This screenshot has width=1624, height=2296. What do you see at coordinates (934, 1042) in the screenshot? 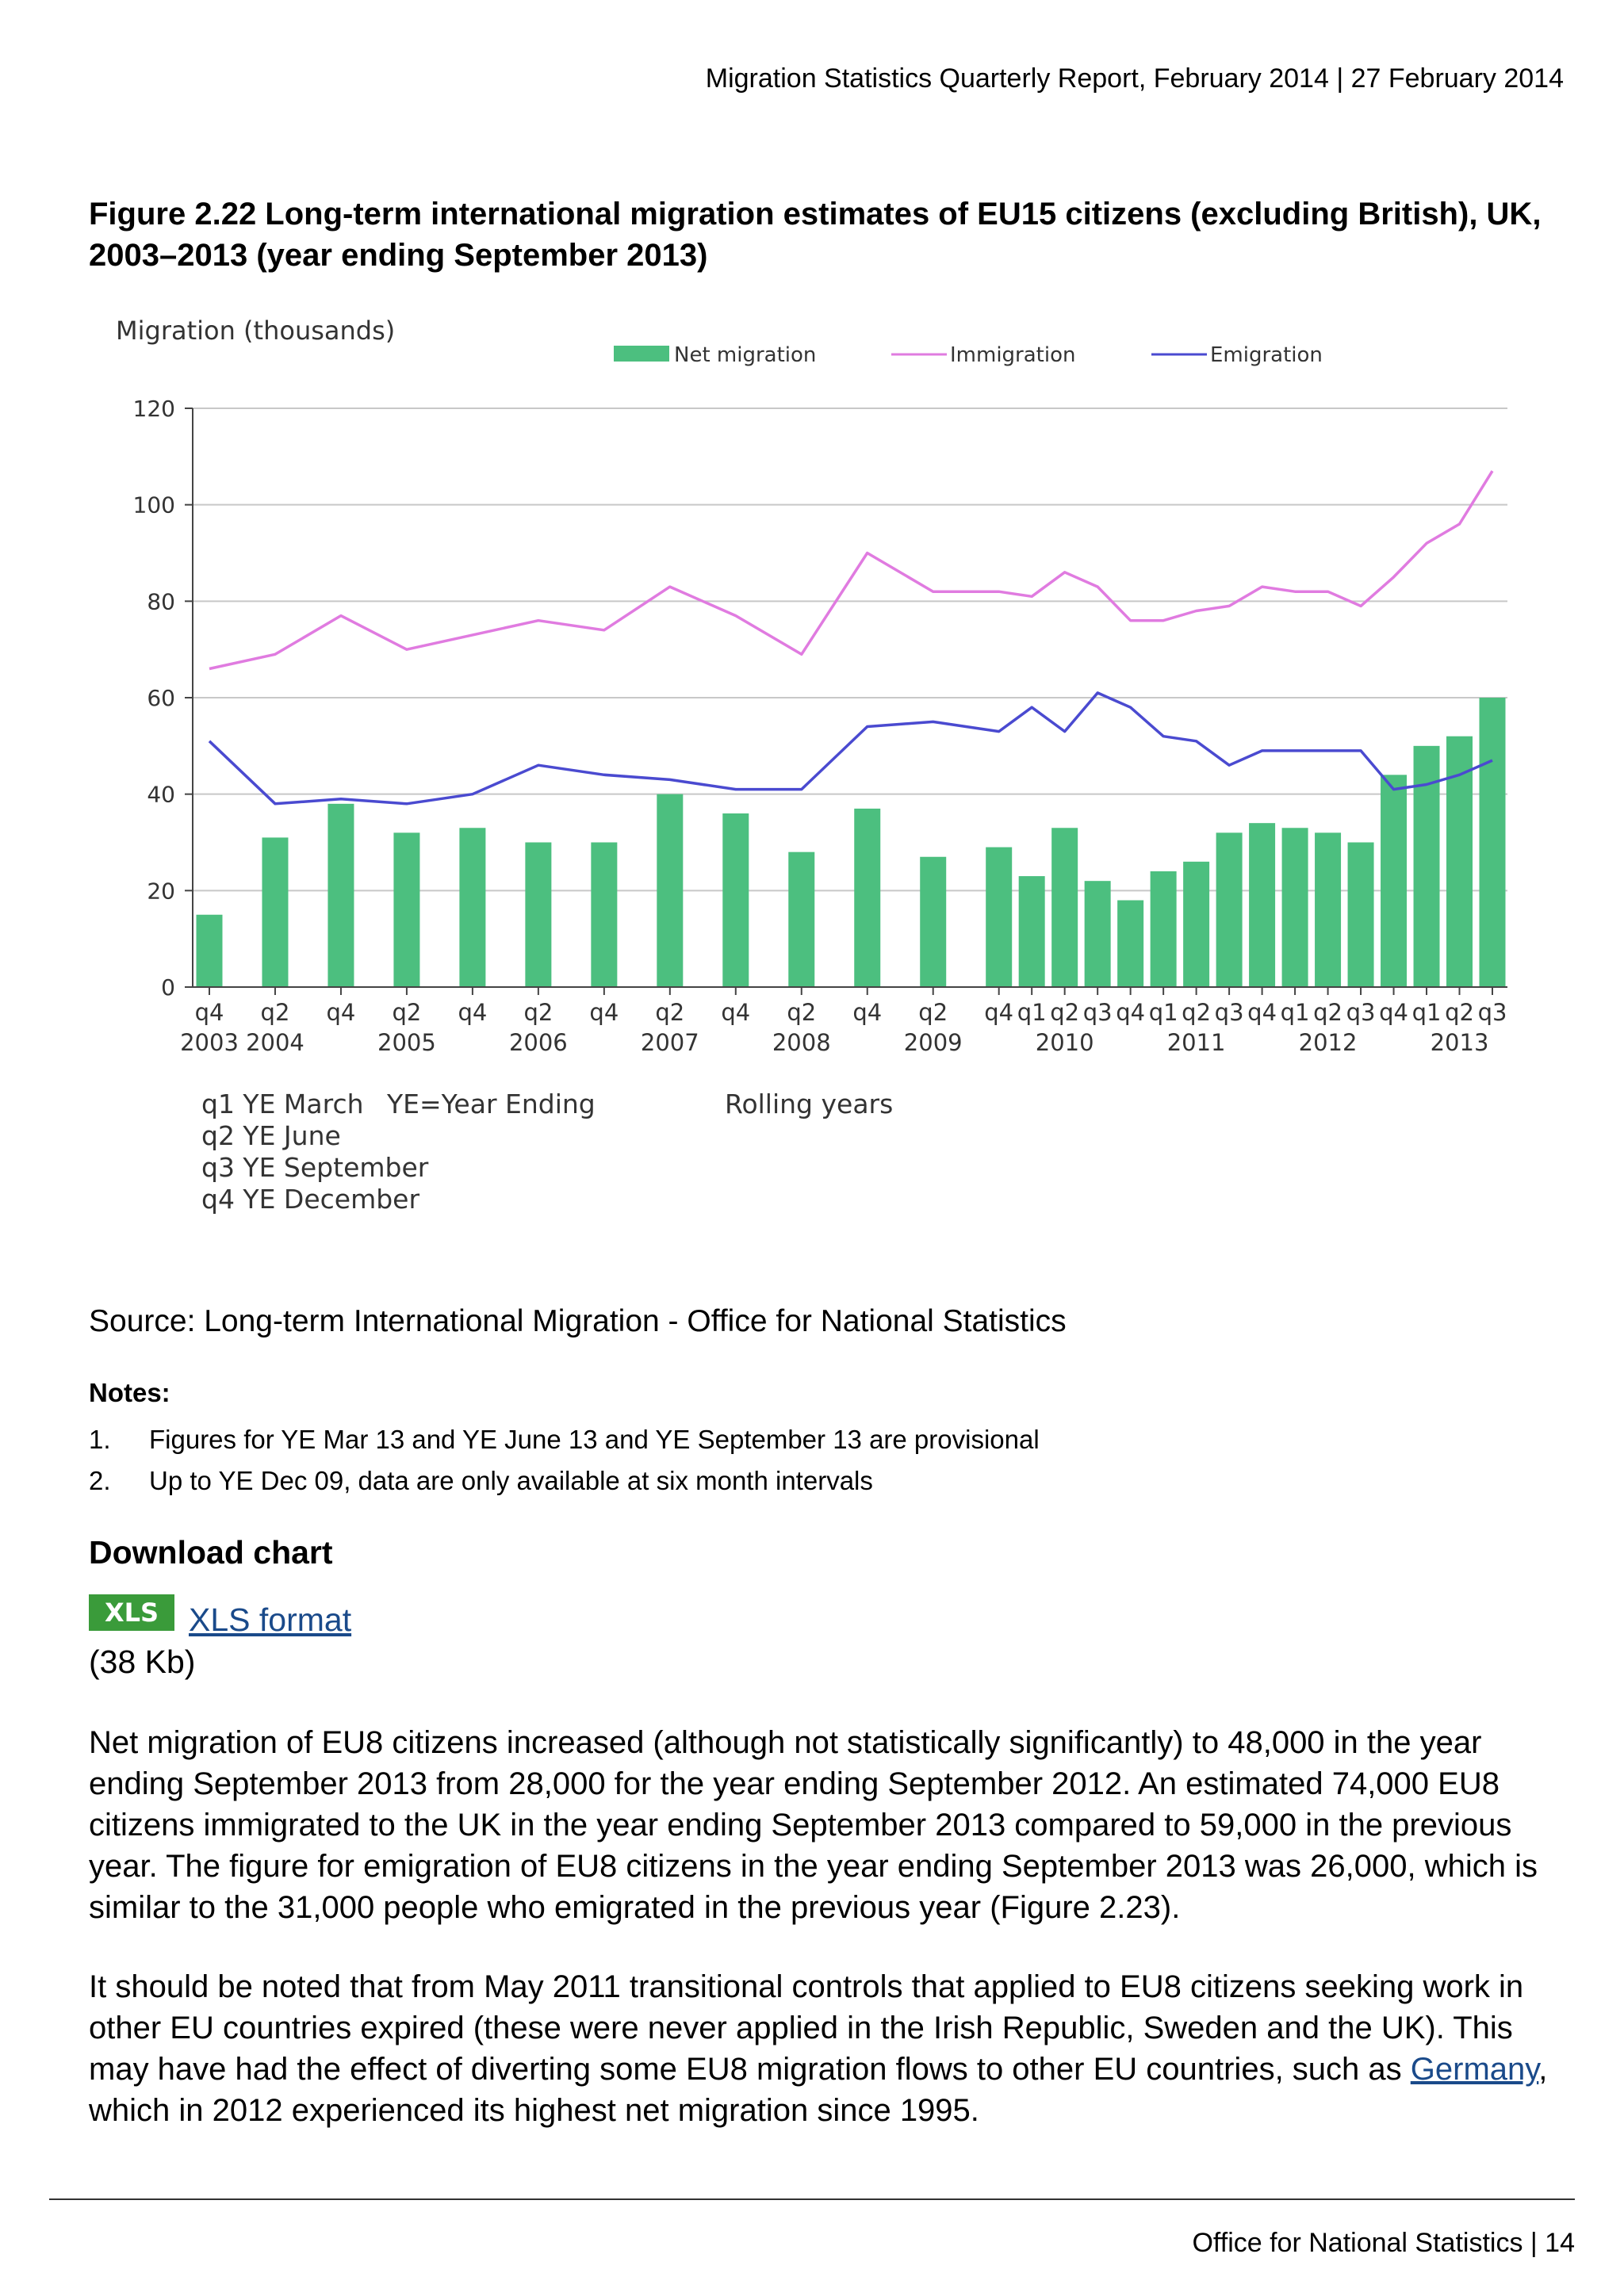
I see `x-year-label: 2009` at bounding box center [934, 1042].